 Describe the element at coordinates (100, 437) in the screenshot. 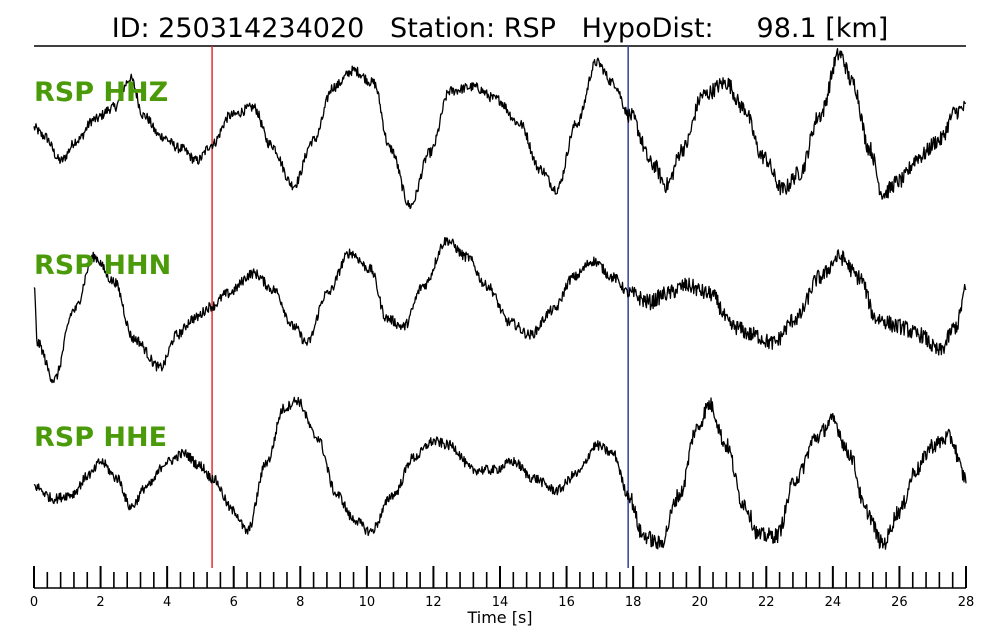

I see `trace-label: RSP HHE` at that location.